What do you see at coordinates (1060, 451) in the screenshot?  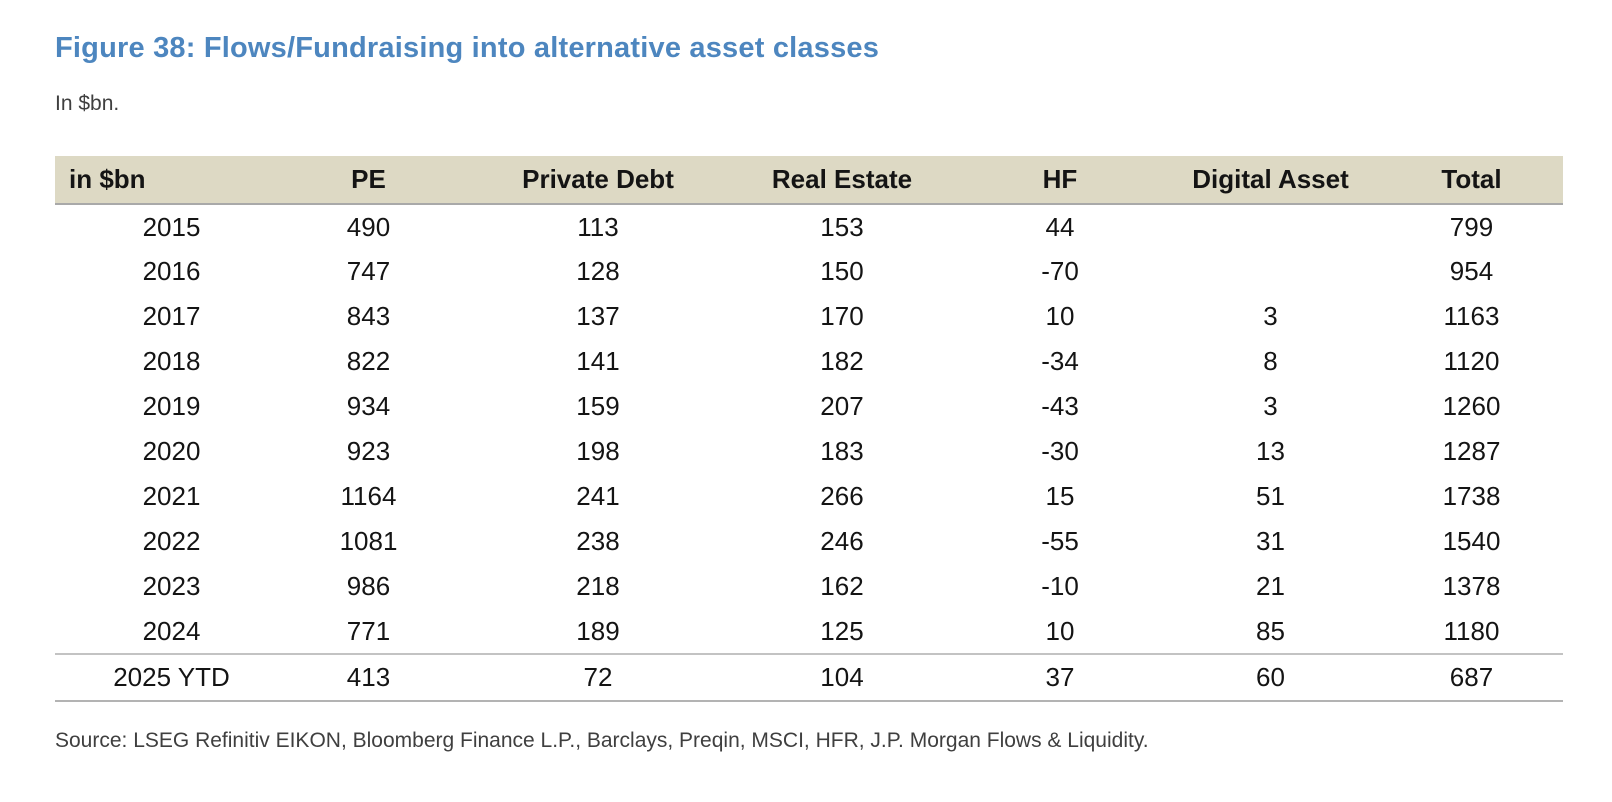 I see `value-cell: -30` at bounding box center [1060, 451].